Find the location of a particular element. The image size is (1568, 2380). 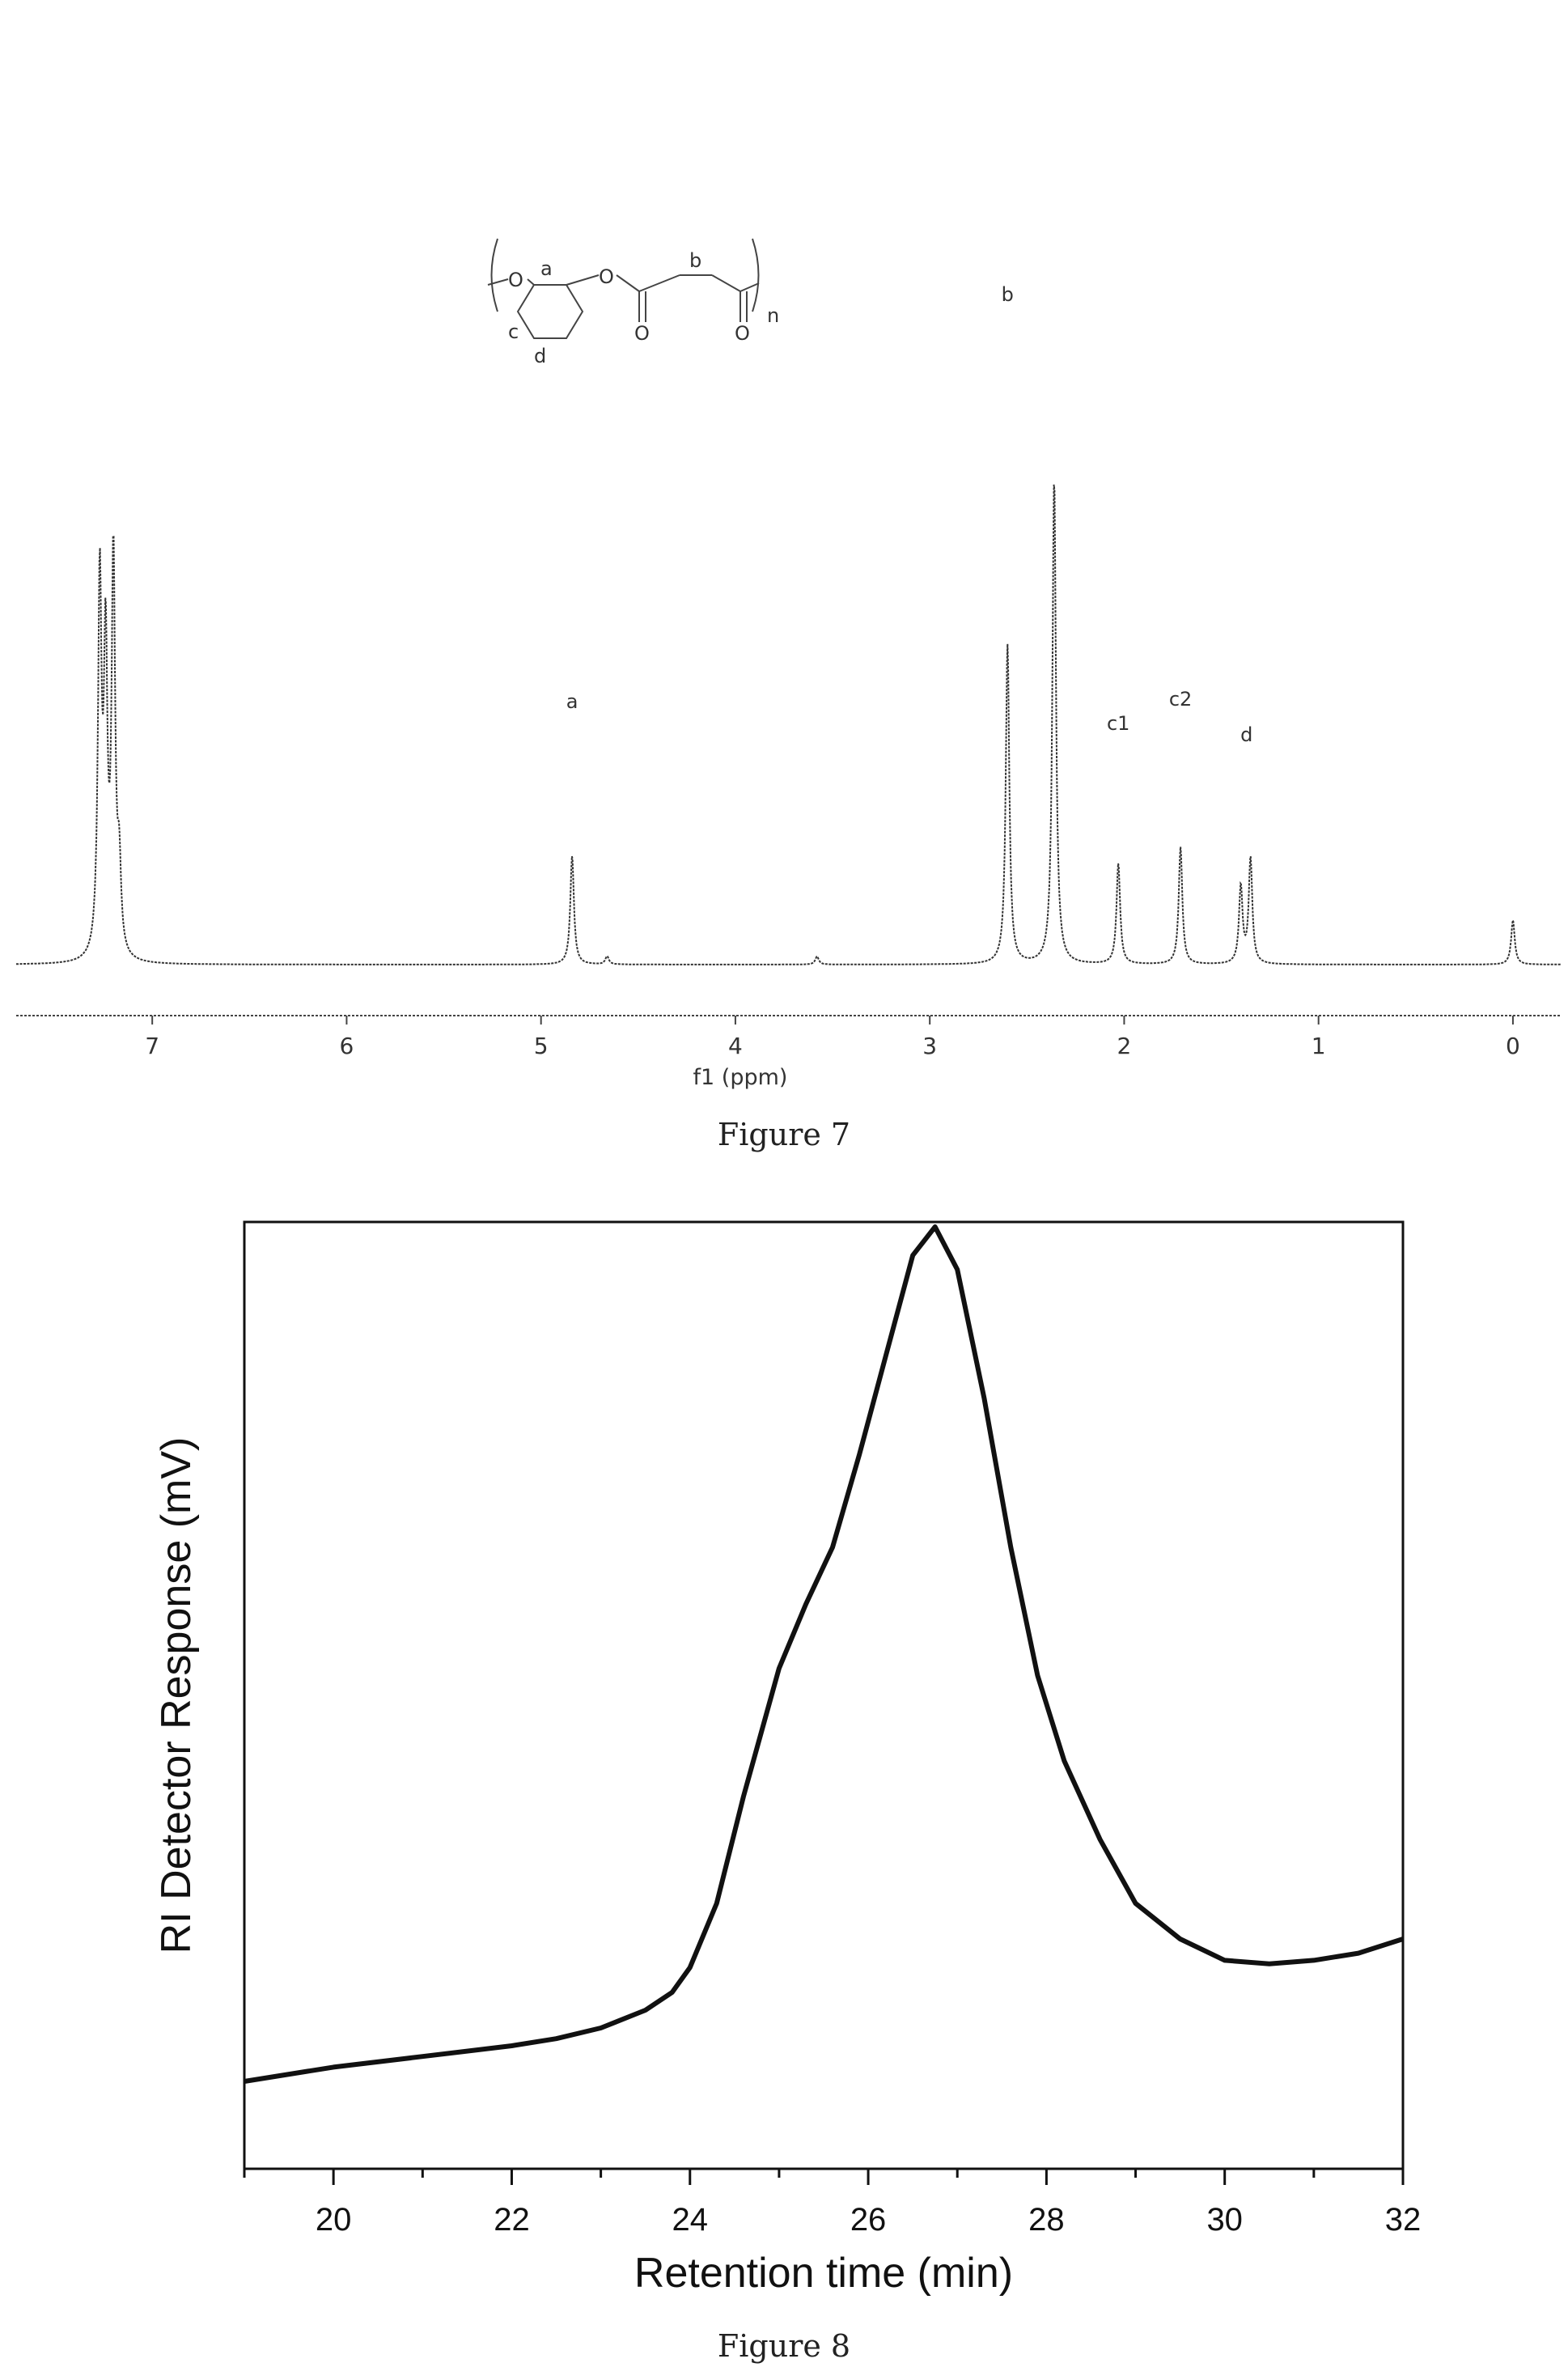

gpc-x-tick-label: 32 is located at coordinates (1404, 2220).